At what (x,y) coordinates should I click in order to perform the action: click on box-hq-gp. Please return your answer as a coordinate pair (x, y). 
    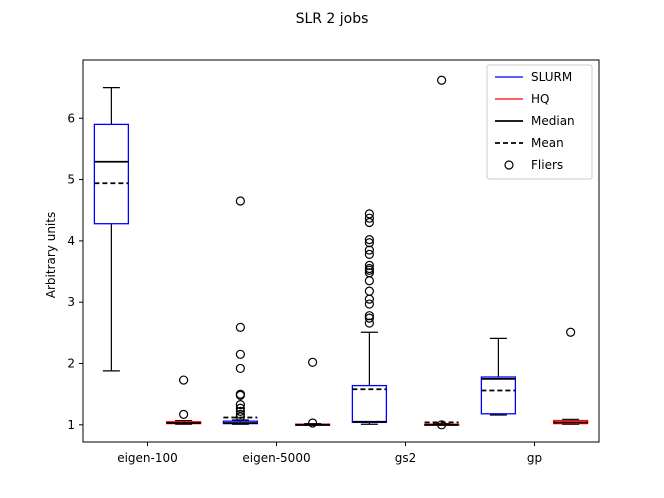
    Looking at the image, I should click on (570, 376).